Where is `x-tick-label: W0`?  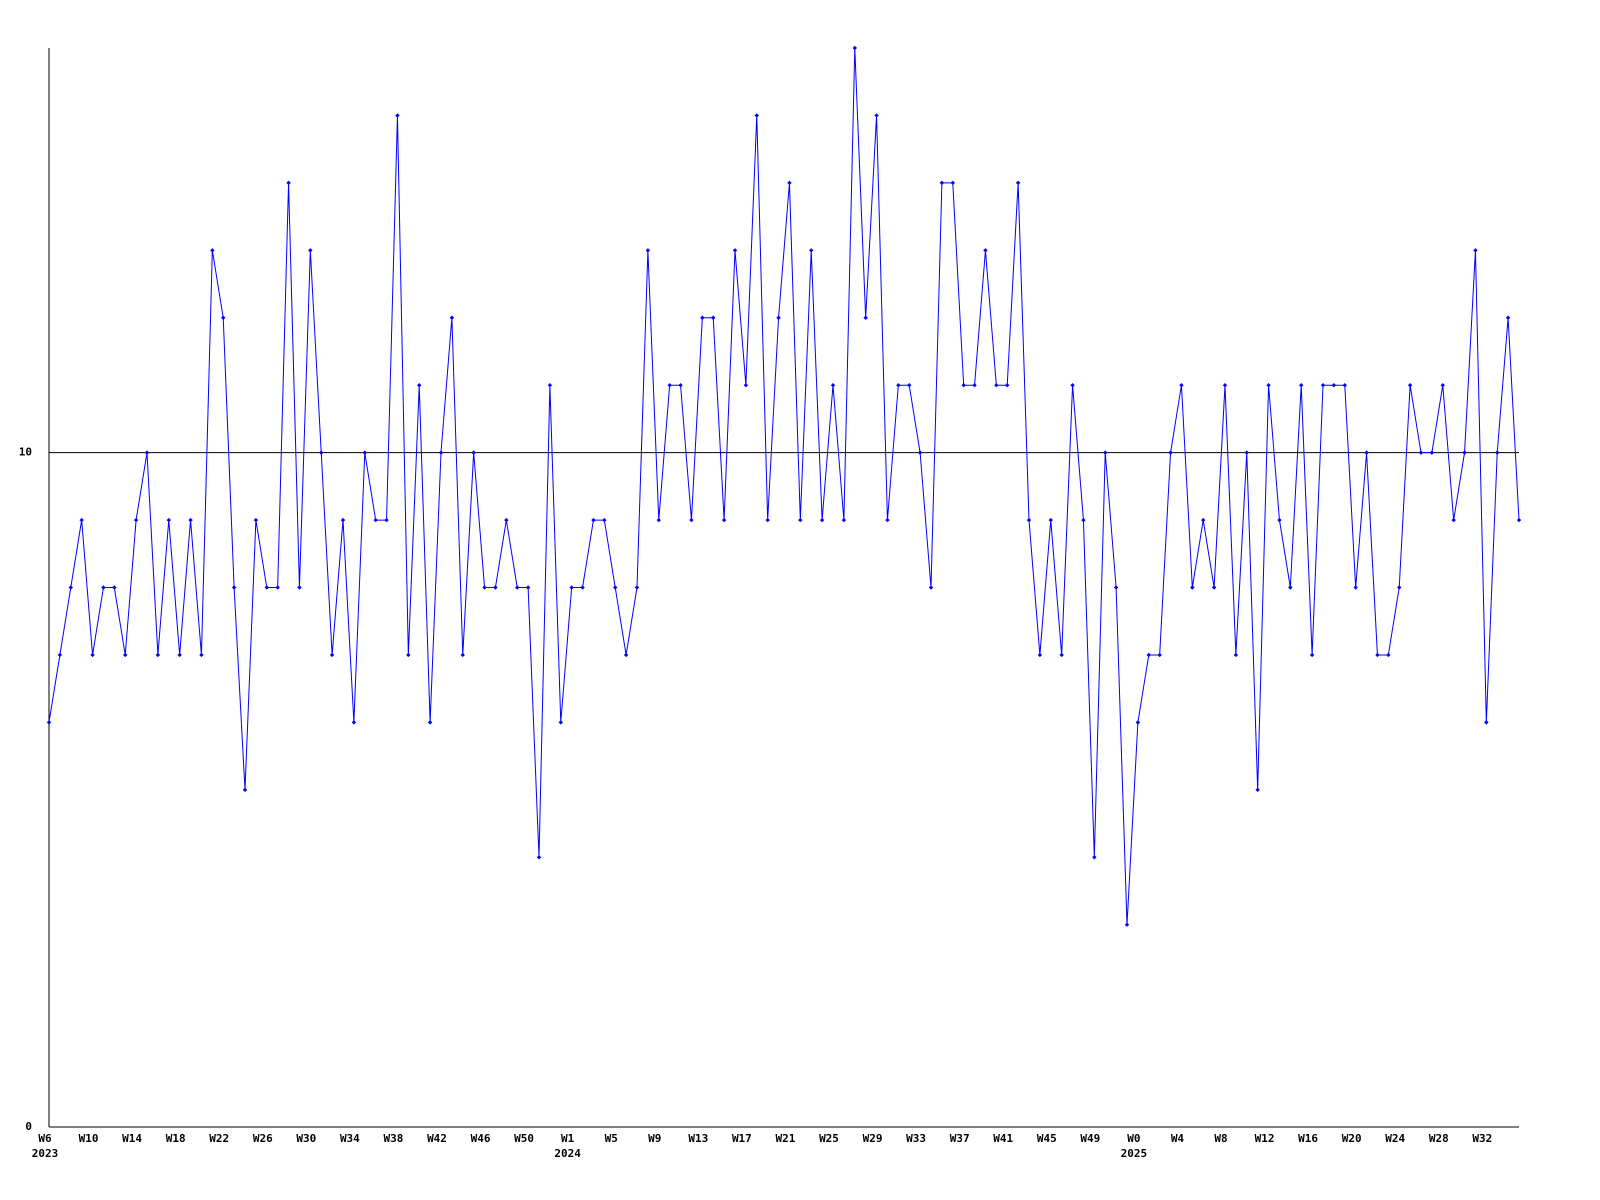
x-tick-label: W0 is located at coordinates (1133, 1138).